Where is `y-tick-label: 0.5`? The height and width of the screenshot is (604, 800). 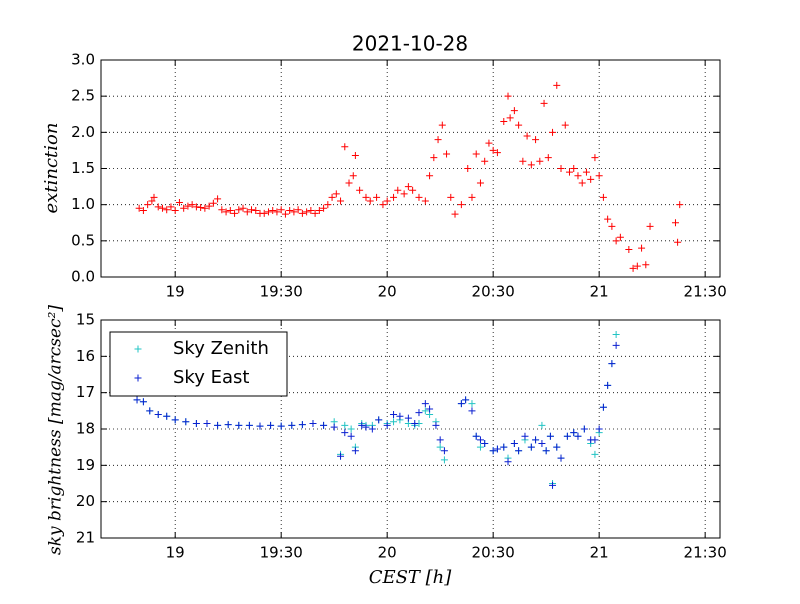
y-tick-label: 0.5 is located at coordinates (83, 240).